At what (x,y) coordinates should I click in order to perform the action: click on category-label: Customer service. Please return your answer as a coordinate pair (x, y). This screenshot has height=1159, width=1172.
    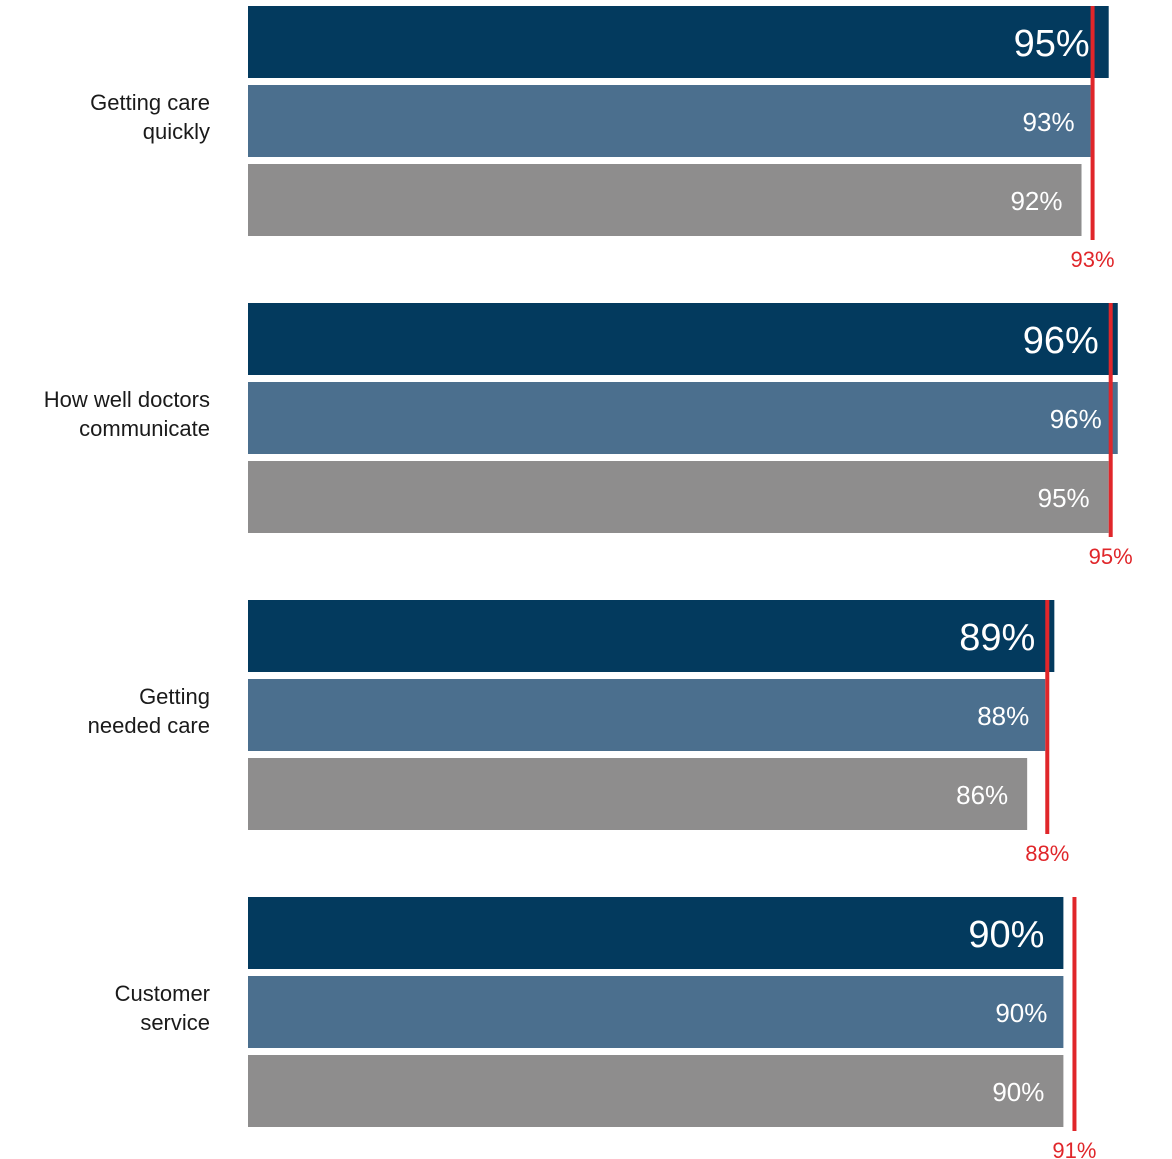
    Looking at the image, I should click on (110, 1008).